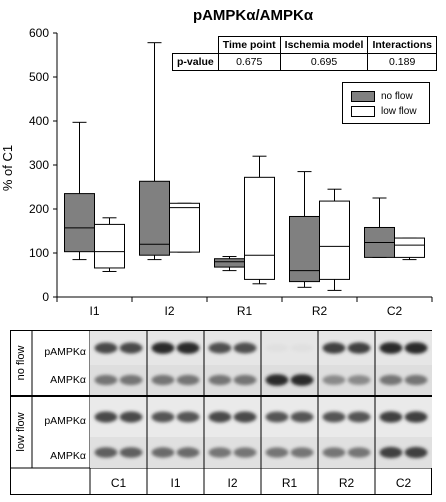  What do you see at coordinates (395, 311) in the screenshot?
I see `x-tick-label: C2` at bounding box center [395, 311].